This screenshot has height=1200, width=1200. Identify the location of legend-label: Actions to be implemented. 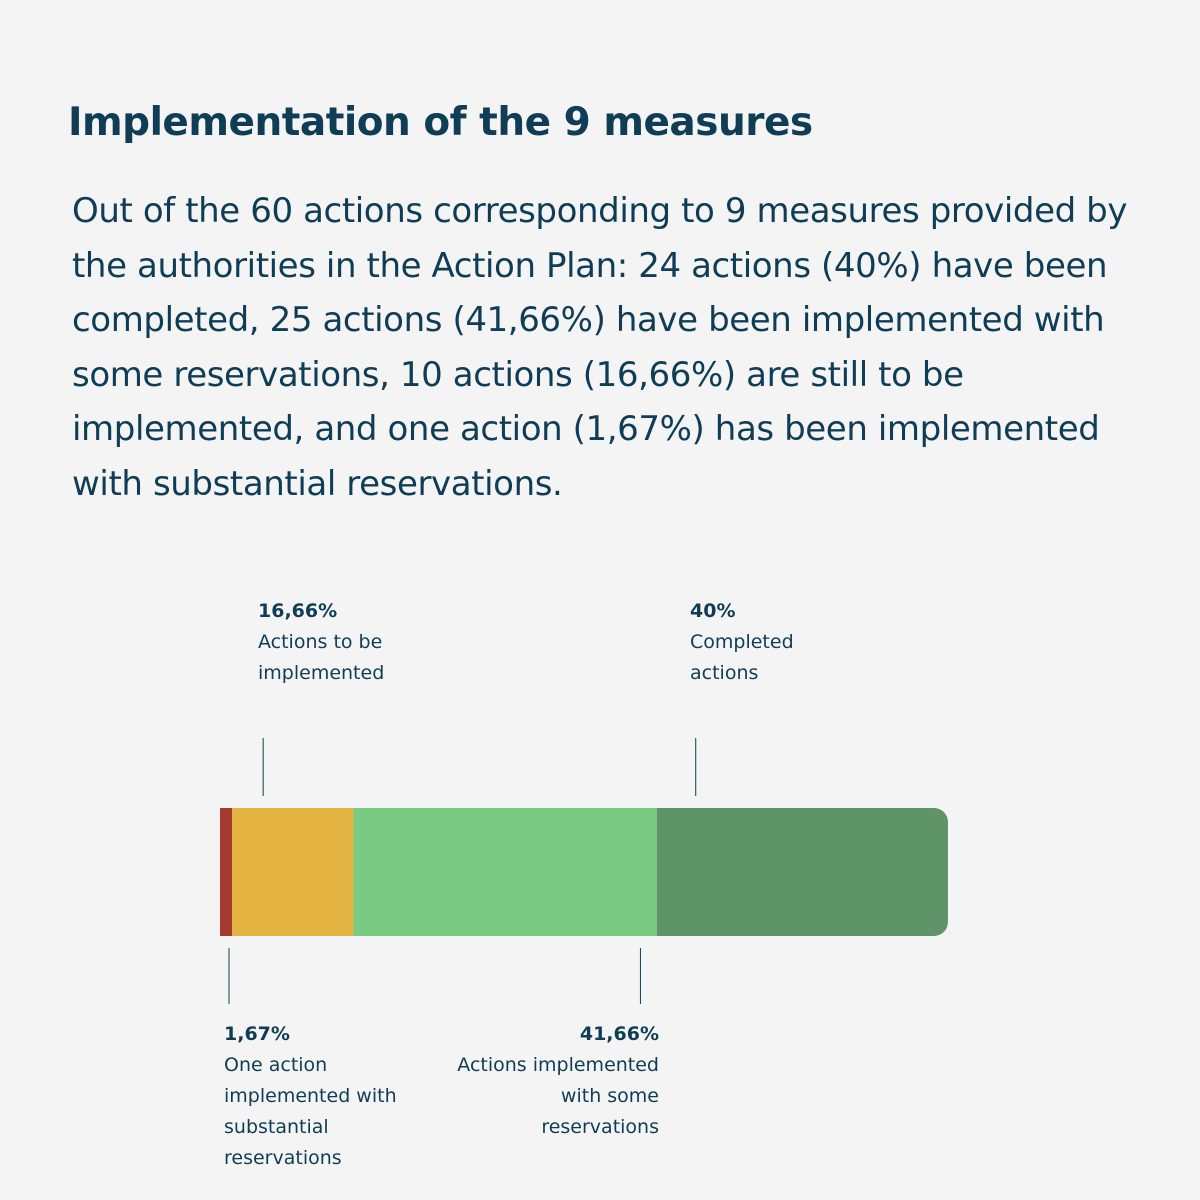
(321, 657).